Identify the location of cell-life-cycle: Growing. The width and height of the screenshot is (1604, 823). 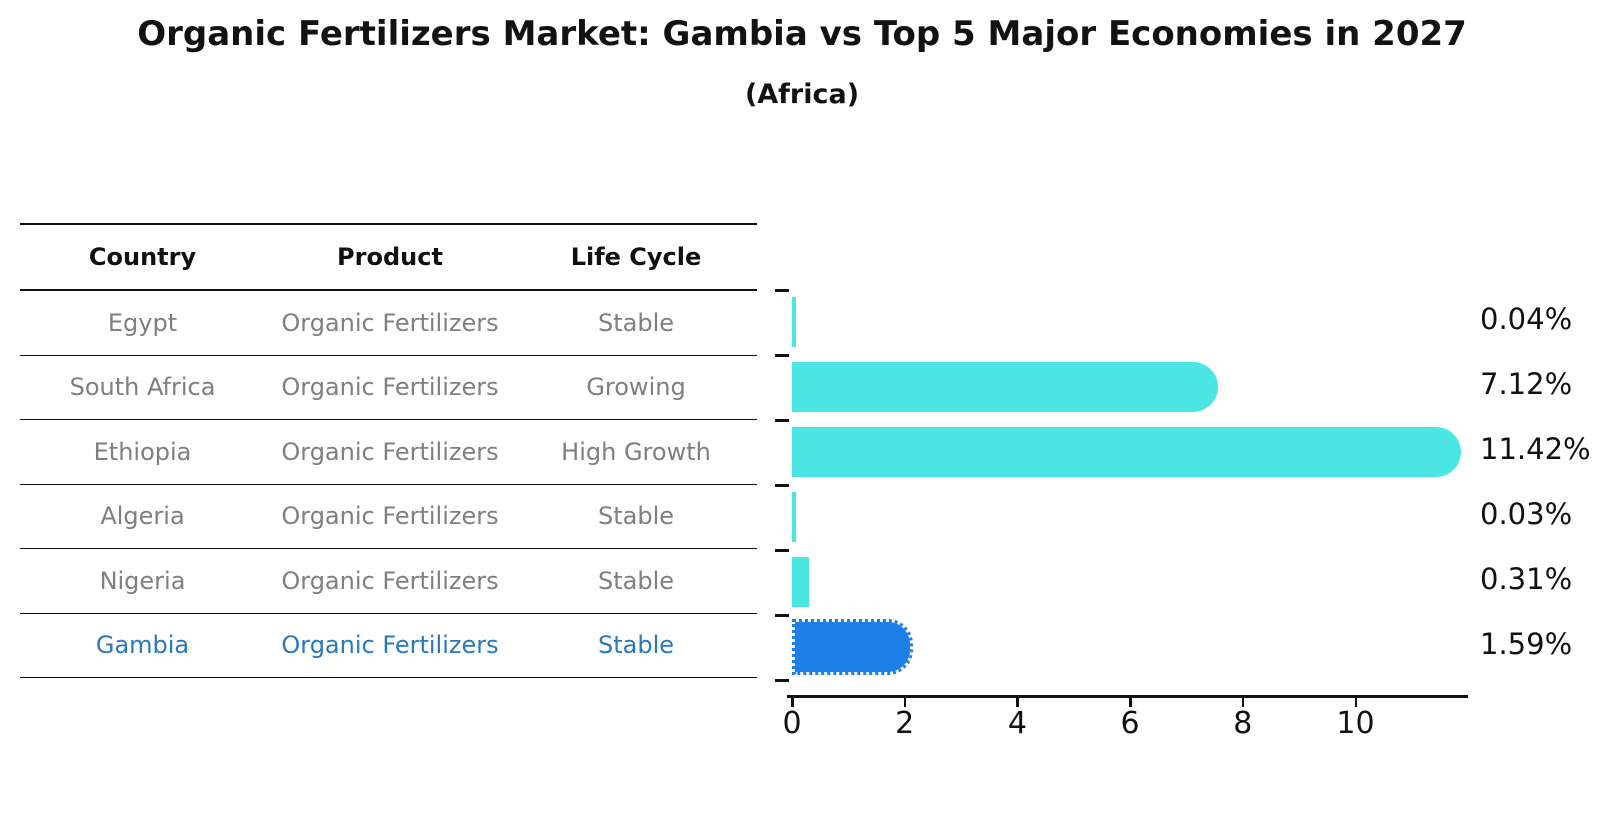
(636, 387).